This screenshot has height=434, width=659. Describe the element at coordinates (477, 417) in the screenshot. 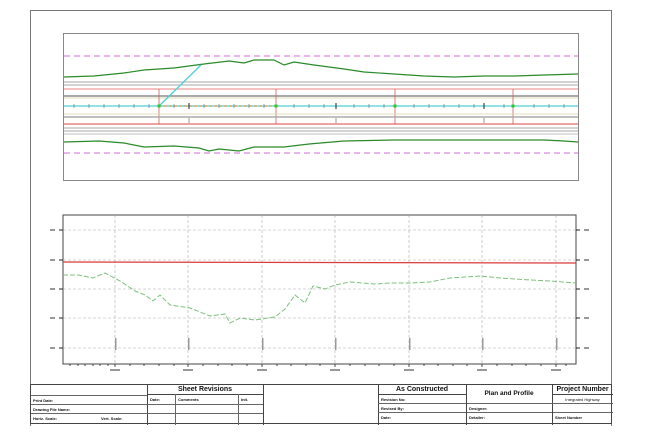

I see `detailer-label: Detailer:` at that location.